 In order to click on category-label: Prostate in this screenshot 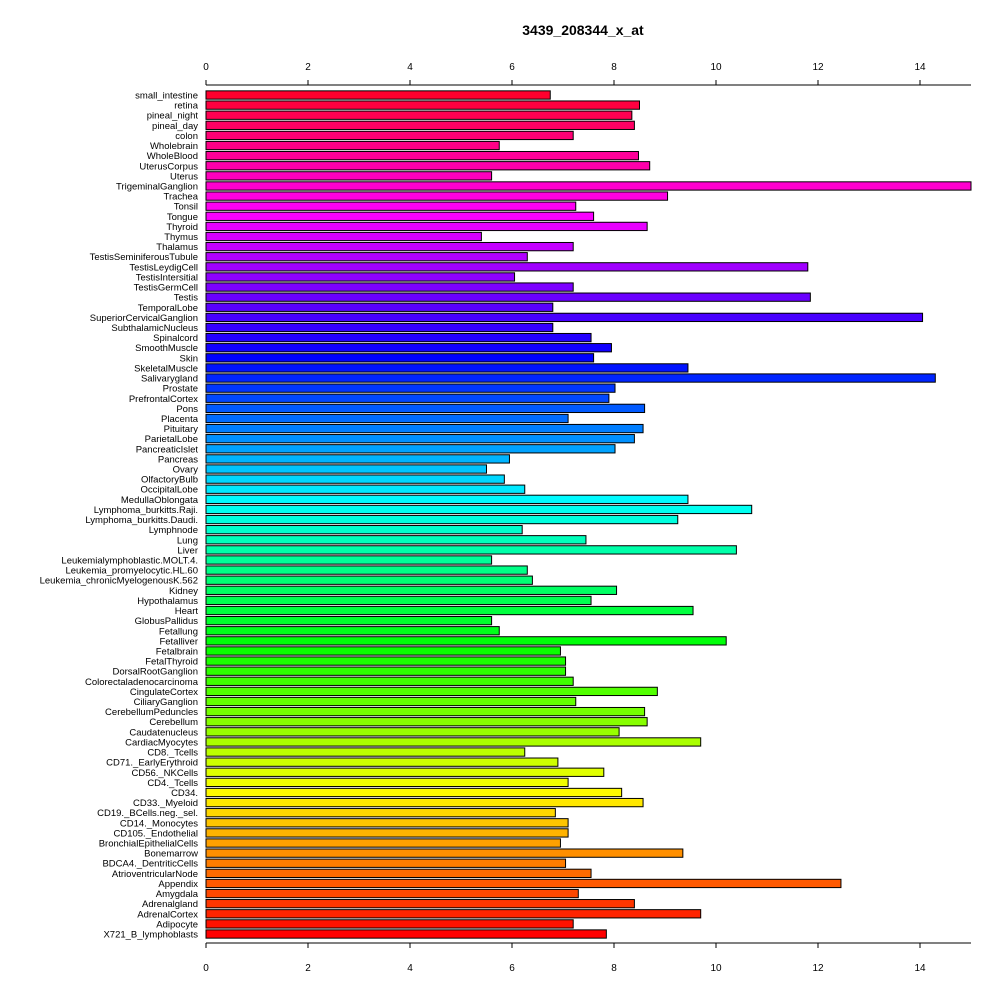, I will do `click(180, 389)`.